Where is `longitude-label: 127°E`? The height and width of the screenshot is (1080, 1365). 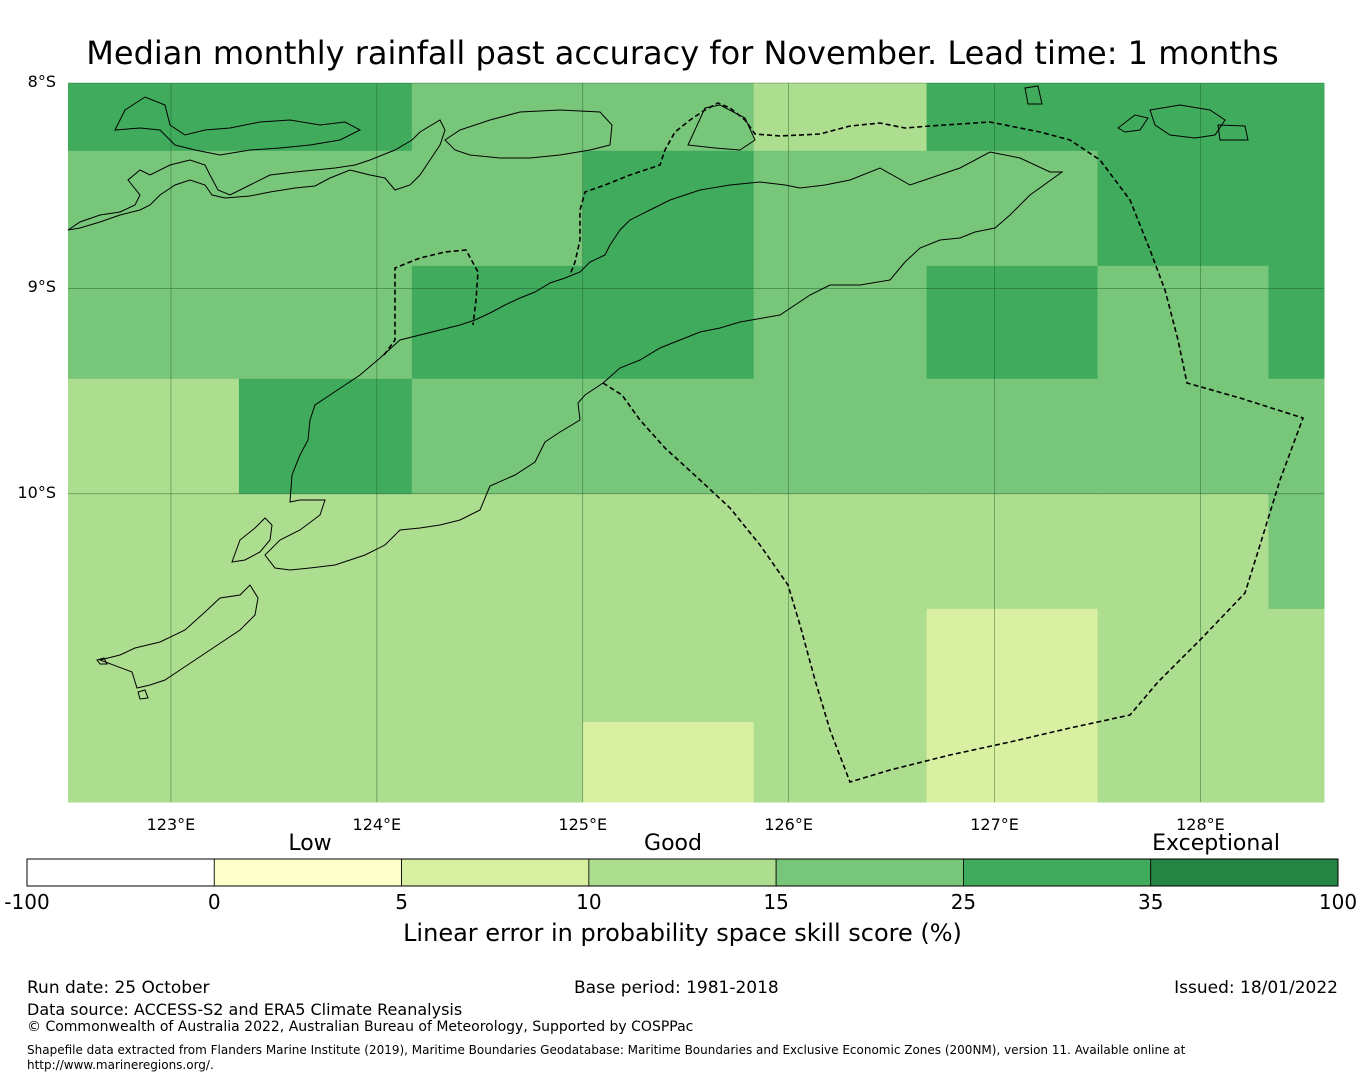
longitude-label: 127°E is located at coordinates (994, 824).